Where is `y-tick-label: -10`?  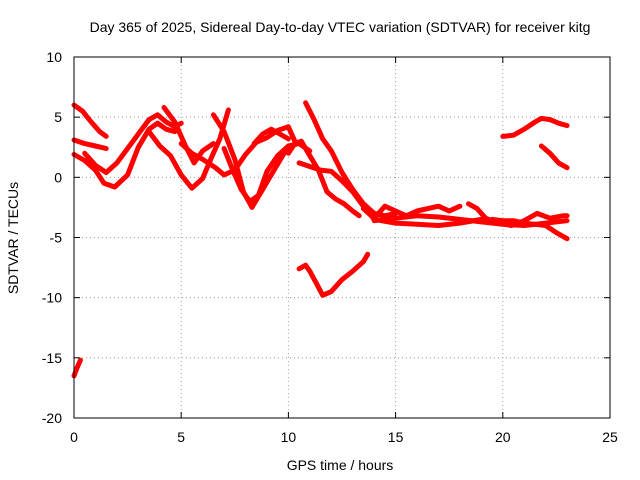
y-tick-label: -10 is located at coordinates (52, 298).